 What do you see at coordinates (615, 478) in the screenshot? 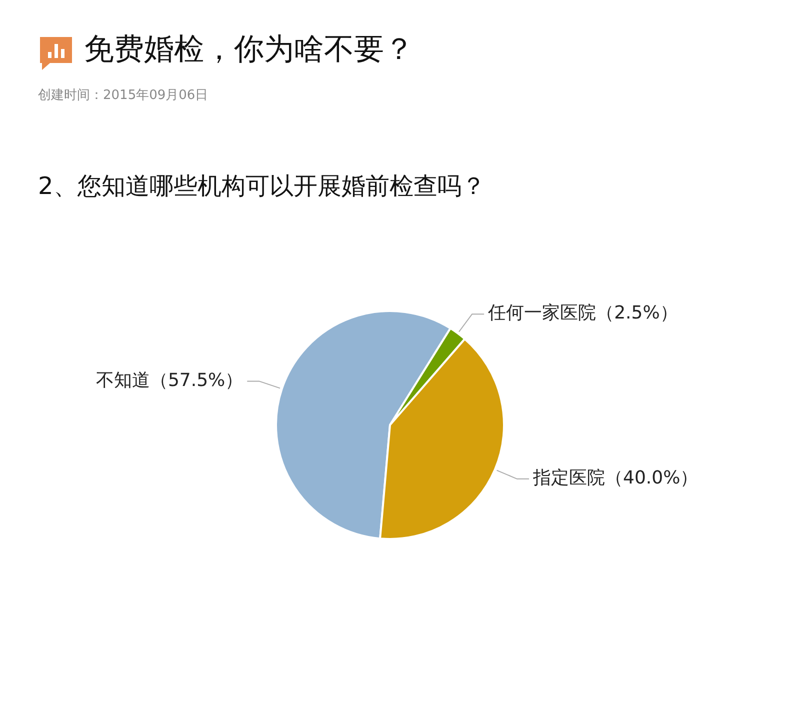
I see `slice-label: 指定医院（40.0%）` at bounding box center [615, 478].